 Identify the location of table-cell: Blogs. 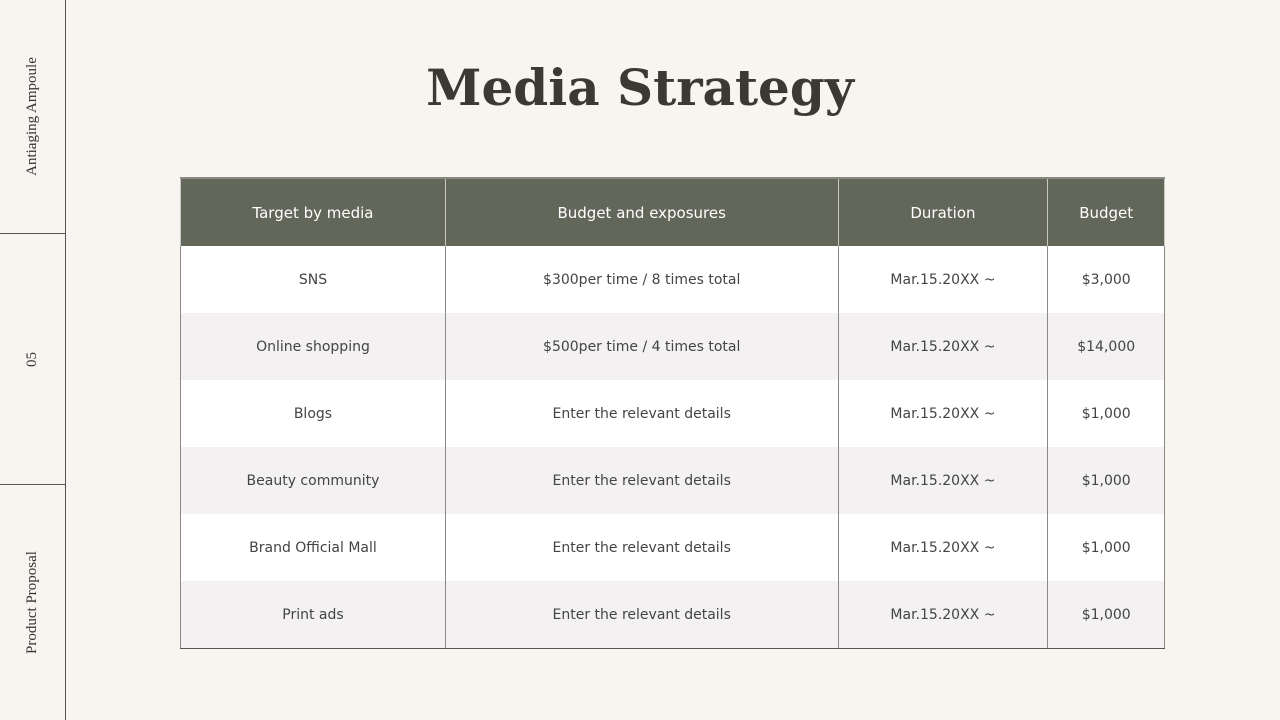
(313, 413).